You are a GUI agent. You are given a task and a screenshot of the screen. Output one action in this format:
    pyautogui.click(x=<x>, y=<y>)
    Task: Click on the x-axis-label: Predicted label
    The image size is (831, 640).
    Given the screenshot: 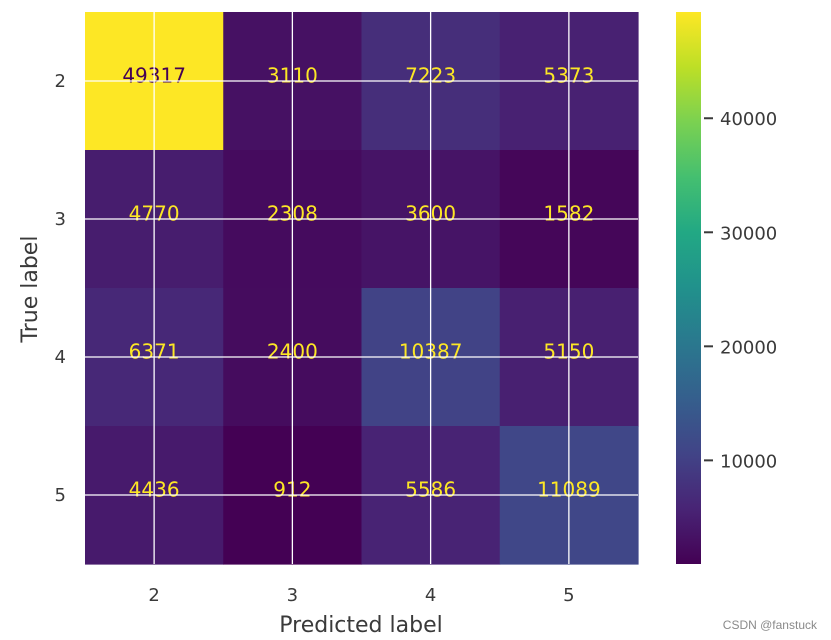 What is the action you would take?
    pyautogui.click(x=360, y=625)
    